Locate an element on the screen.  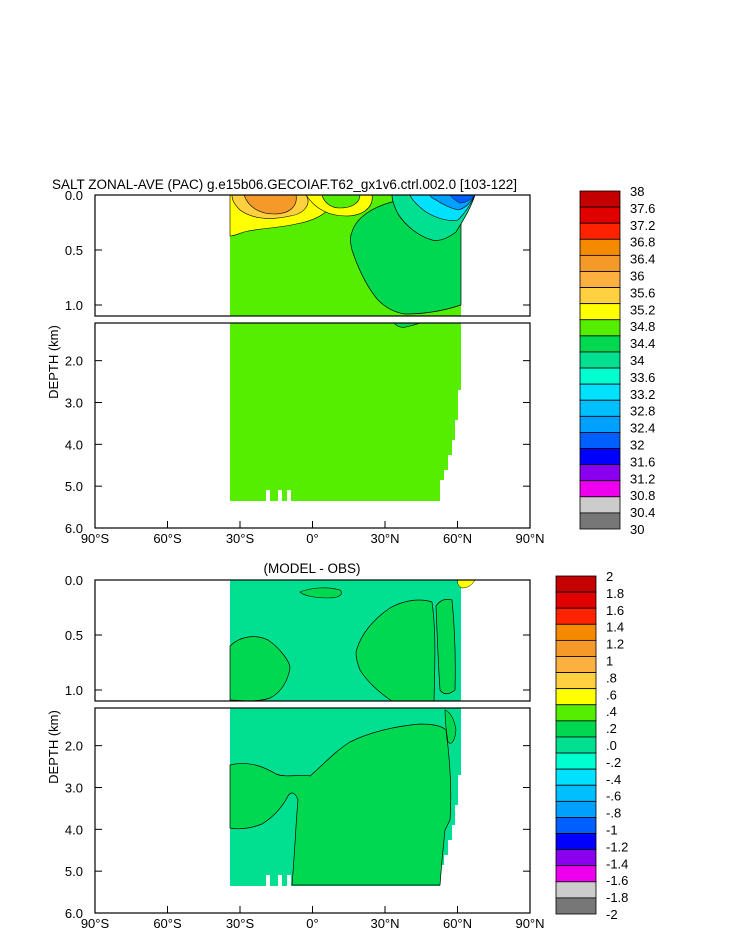
panel-b-colorbar-label: -.6 is located at coordinates (613, 796).